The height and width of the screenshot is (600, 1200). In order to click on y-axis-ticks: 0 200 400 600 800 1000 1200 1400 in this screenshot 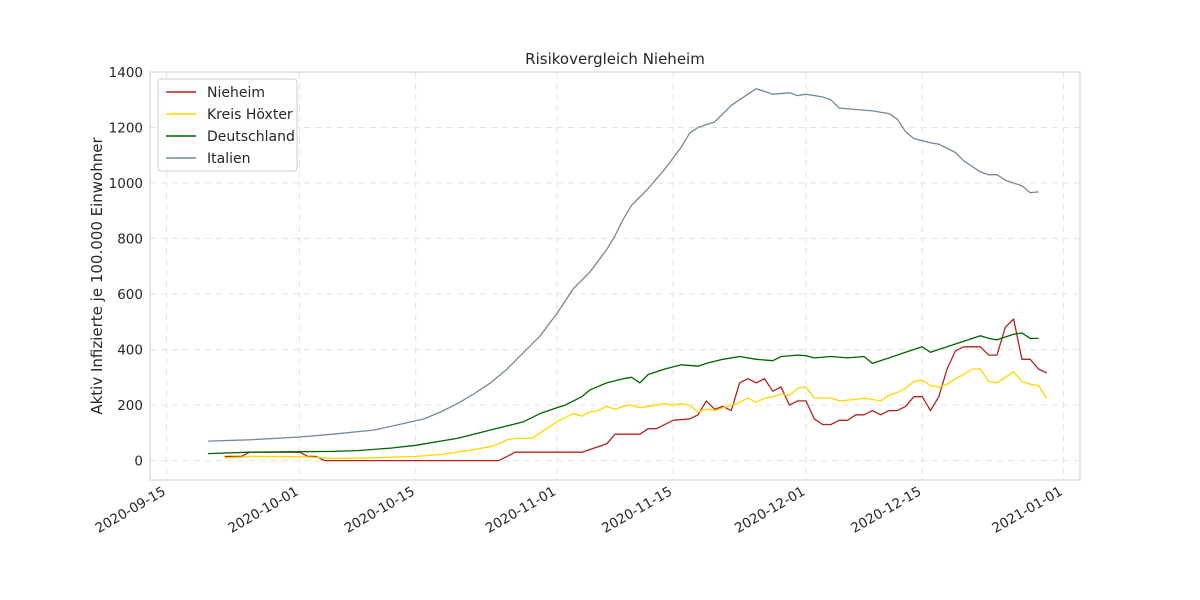, I will do `click(126, 267)`.